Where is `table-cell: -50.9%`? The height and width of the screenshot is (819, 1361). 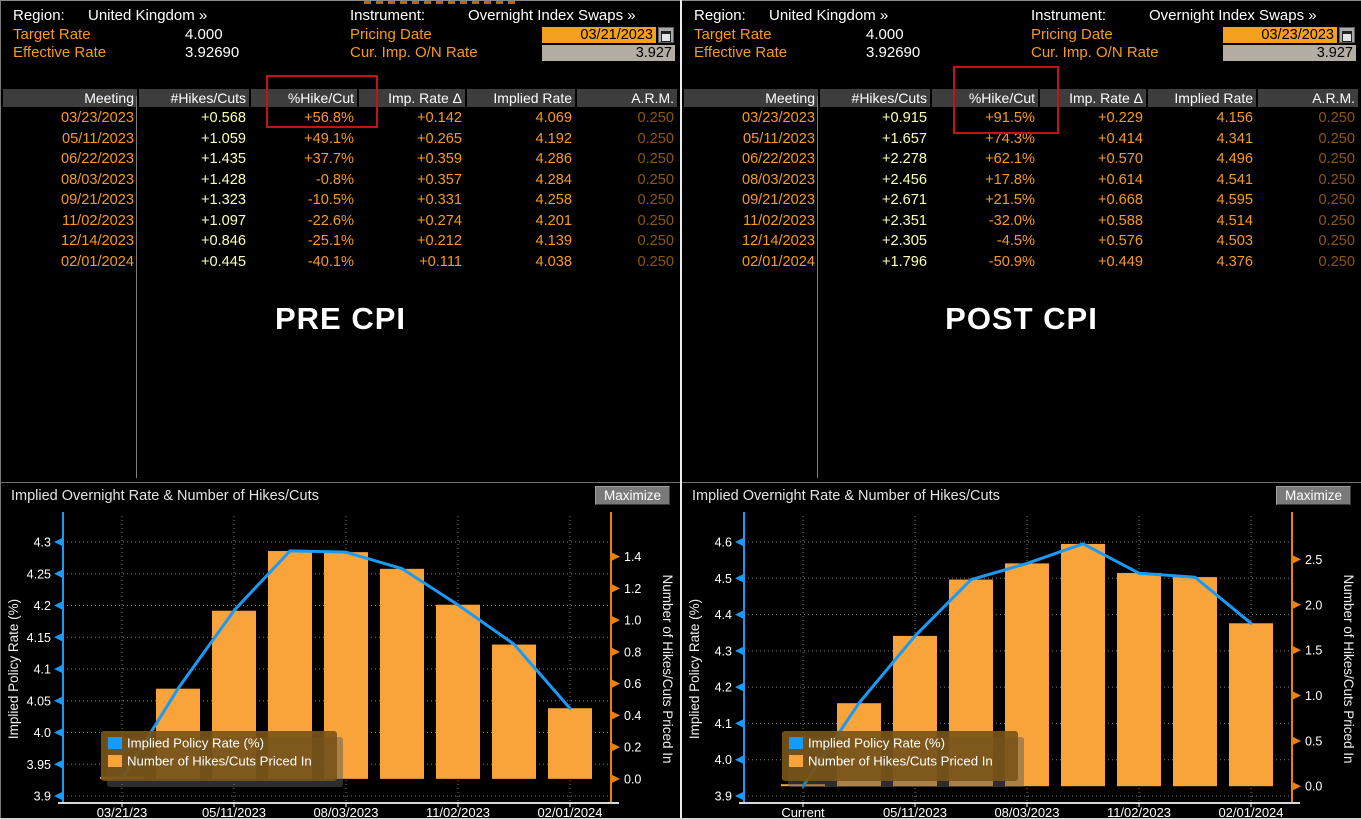 table-cell: -50.9% is located at coordinates (1011, 261).